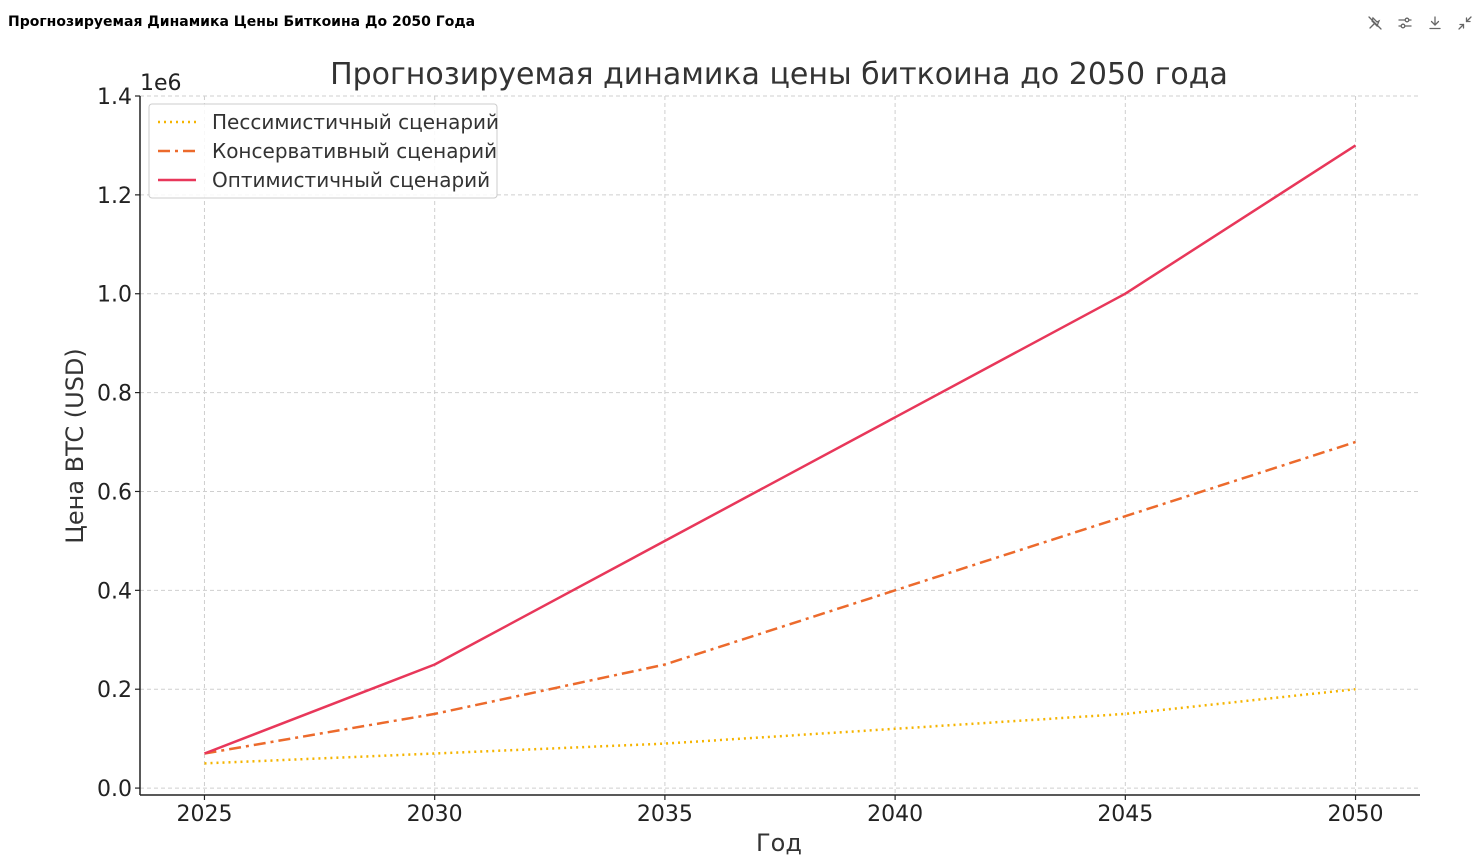 This screenshot has height=857, width=1482. I want to click on pin-off-icon, so click(1375, 23).